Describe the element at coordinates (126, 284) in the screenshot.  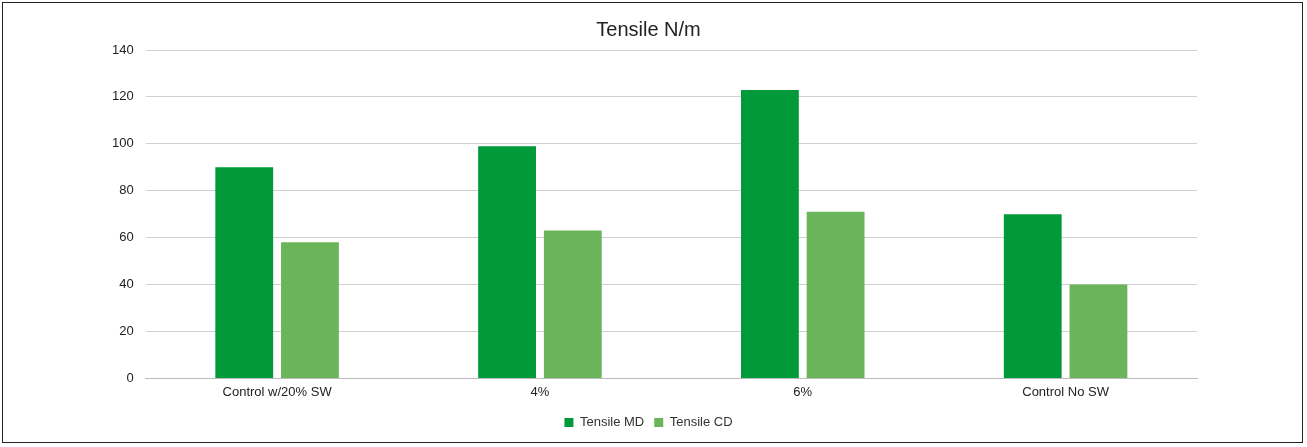
I see `y-tick-label: 40` at that location.